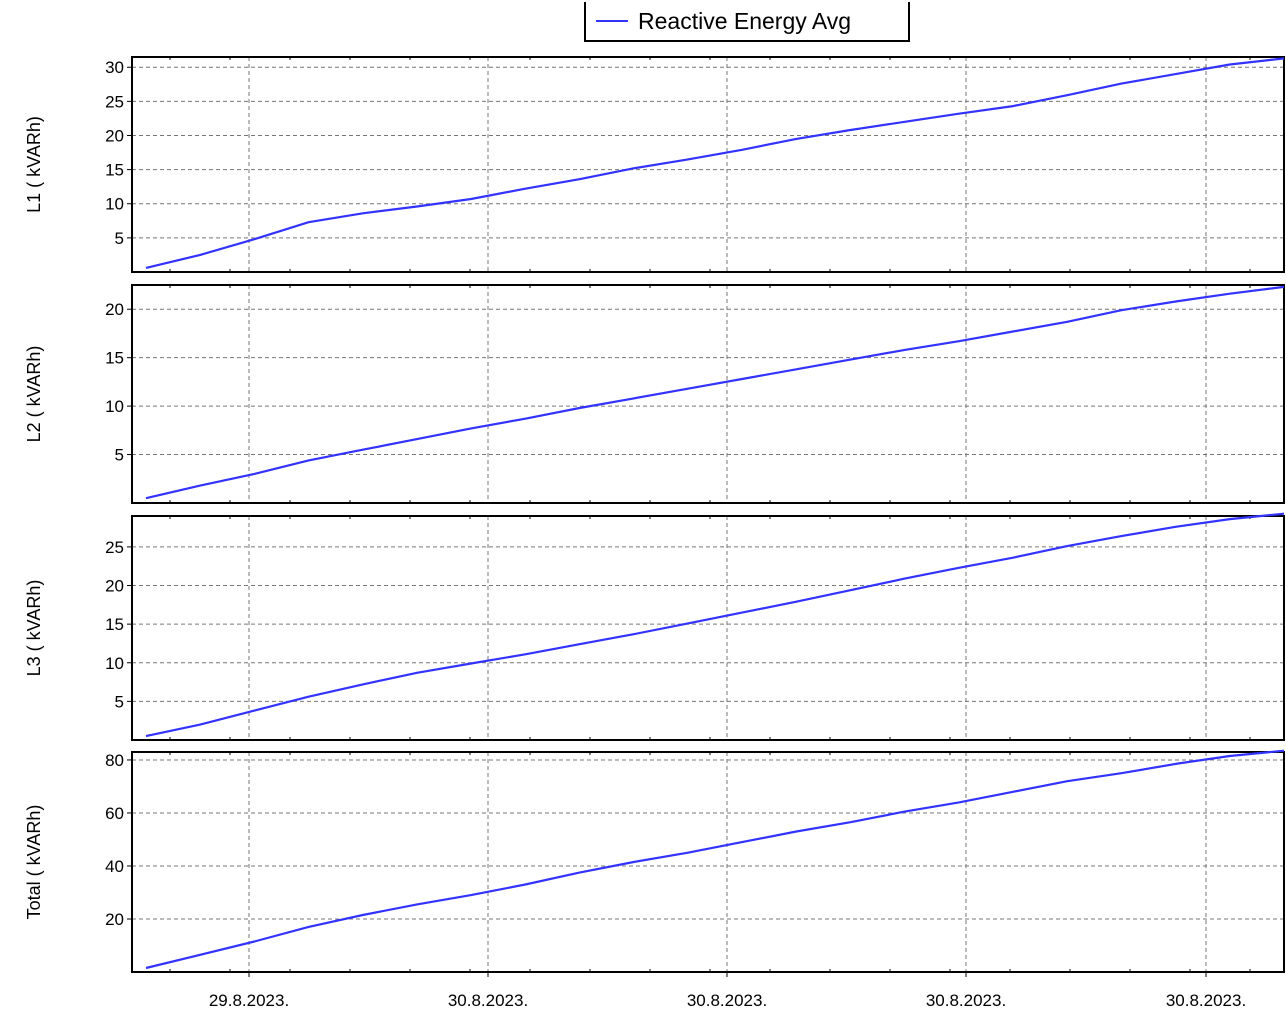 The image size is (1286, 1010). Describe the element at coordinates (612, 21) in the screenshot. I see `legend-line-swatch` at that location.